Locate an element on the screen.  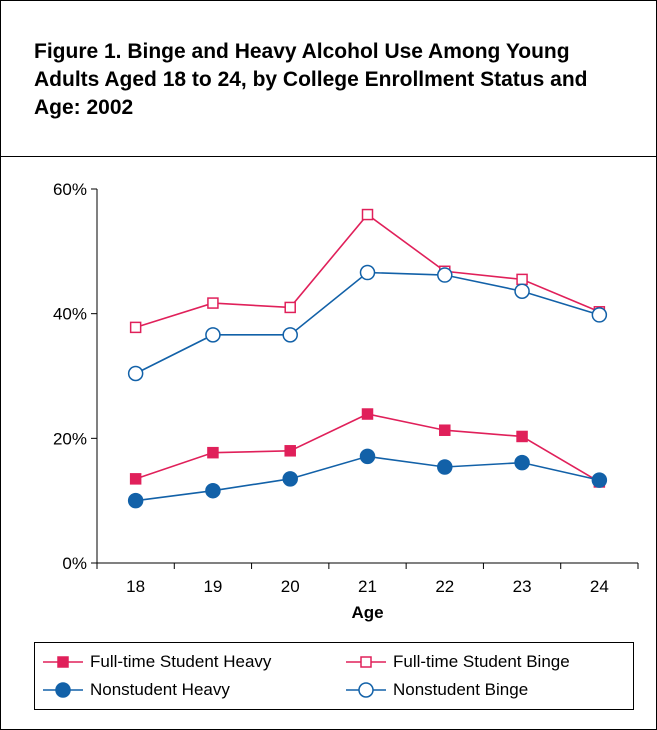
legend-item: Nonstudent Binge is located at coordinates (436, 690).